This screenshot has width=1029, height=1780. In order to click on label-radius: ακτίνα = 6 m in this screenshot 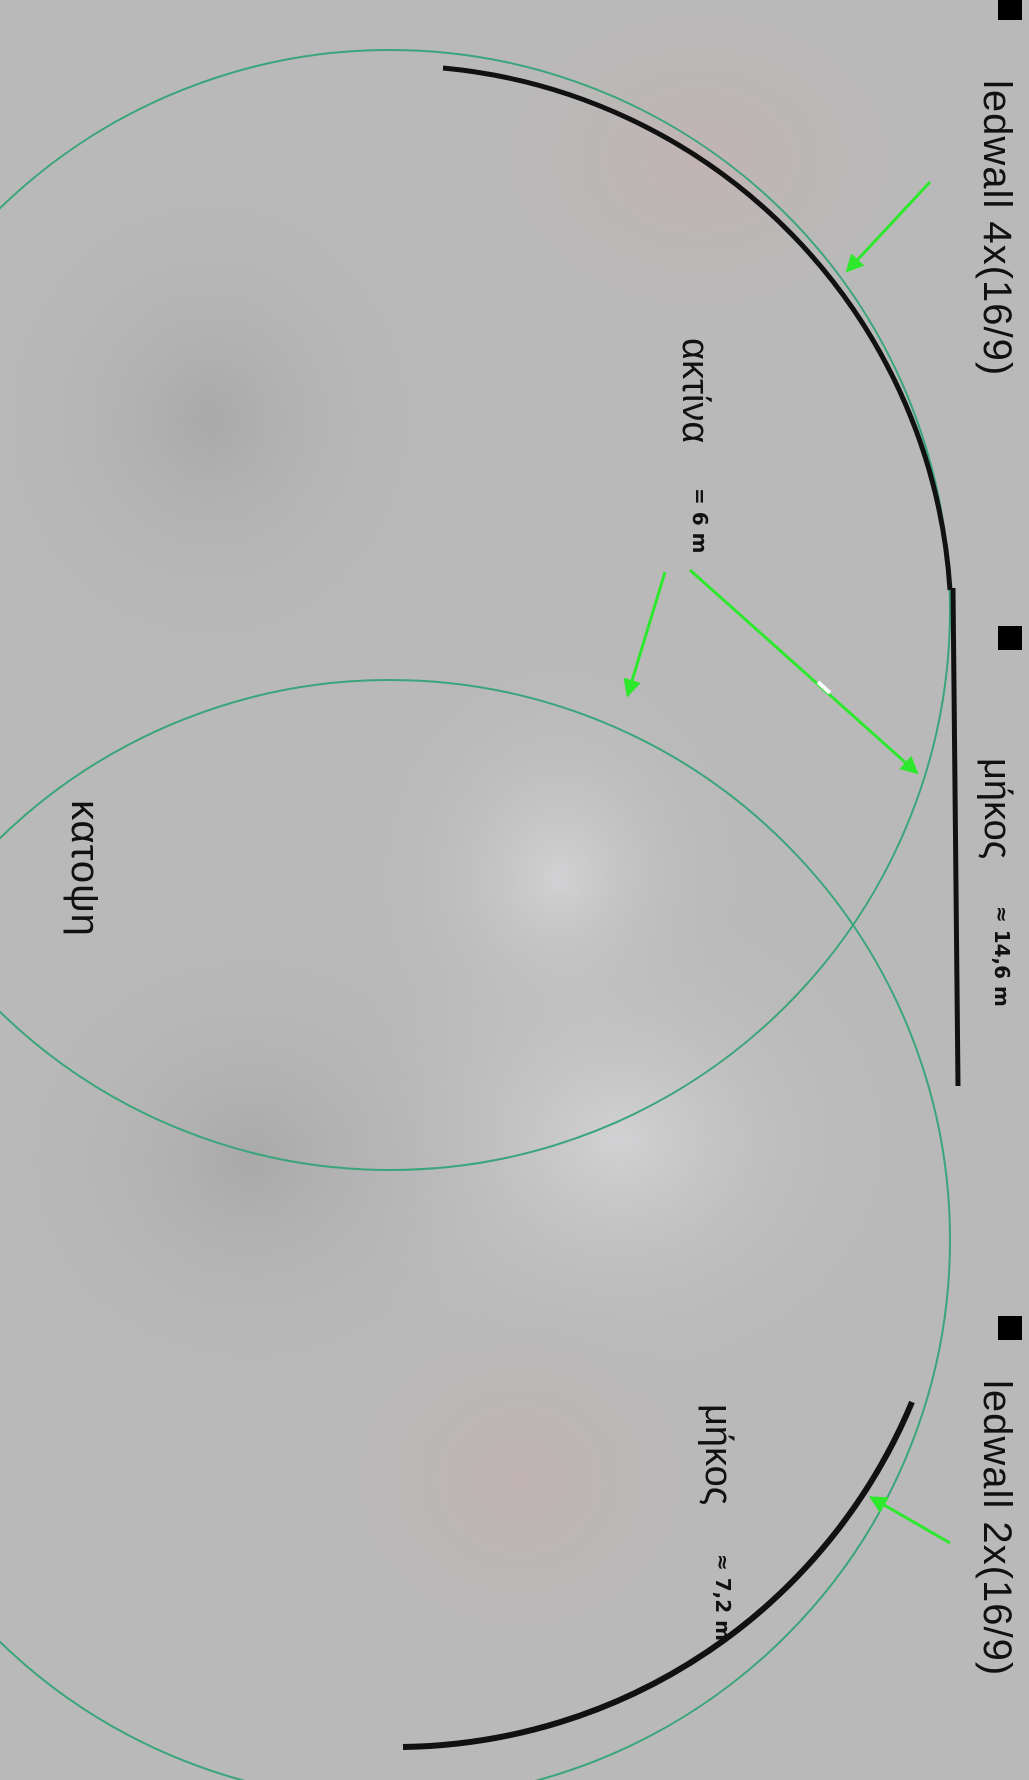, I will do `click(695, 445)`.